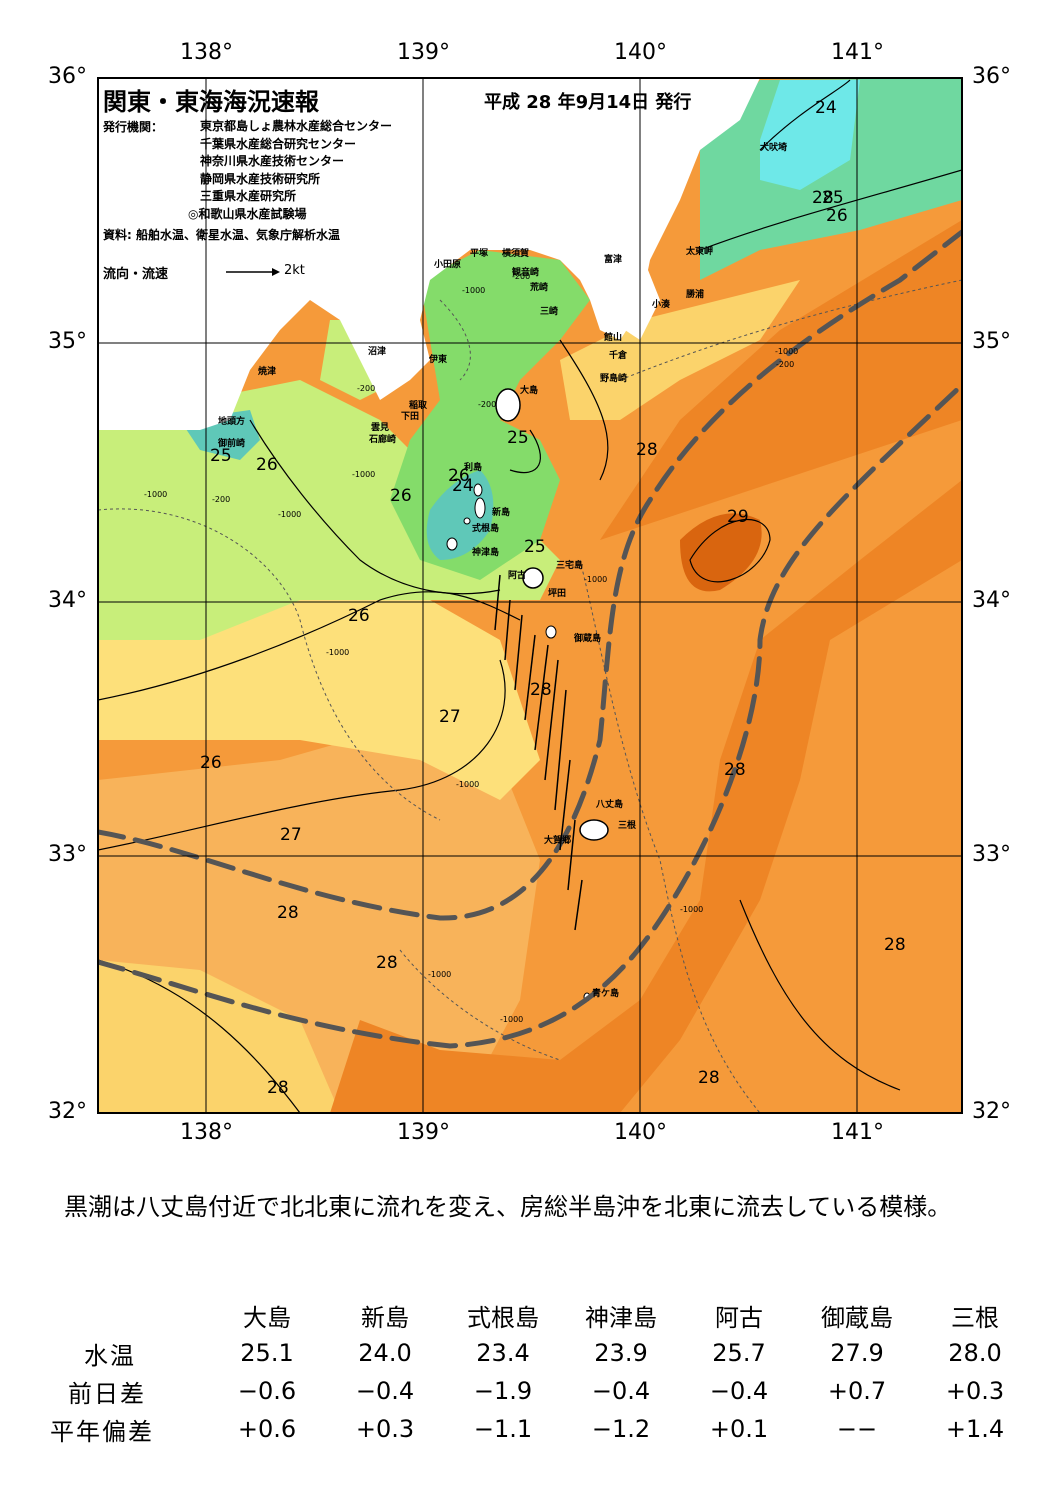 Image resolution: width=1064 pixels, height=1503 pixels. What do you see at coordinates (738, 517) in the screenshot?
I see `temperature-label: 29` at bounding box center [738, 517].